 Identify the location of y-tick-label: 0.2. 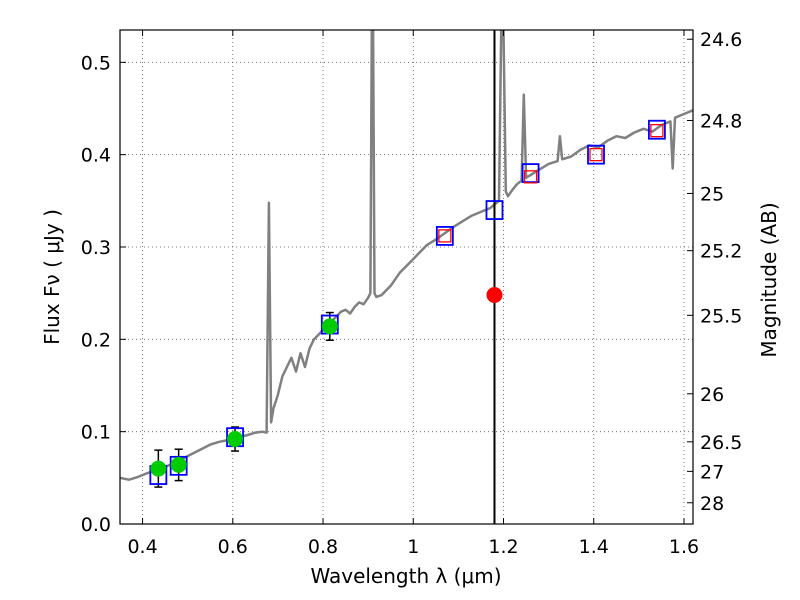
(96, 340).